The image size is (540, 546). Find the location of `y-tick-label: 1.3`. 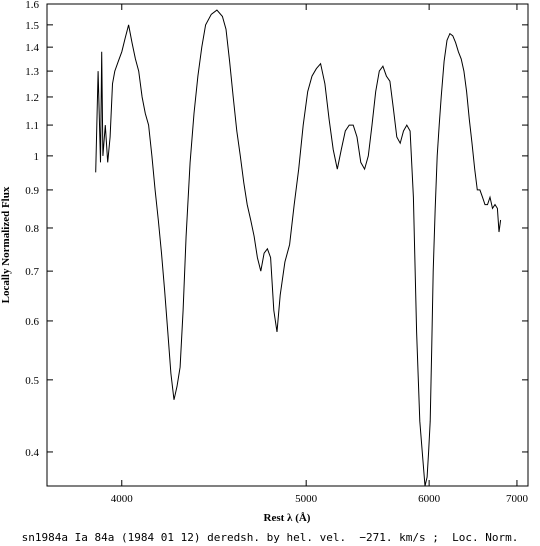

y-tick-label: 1.3 is located at coordinates (32, 72).